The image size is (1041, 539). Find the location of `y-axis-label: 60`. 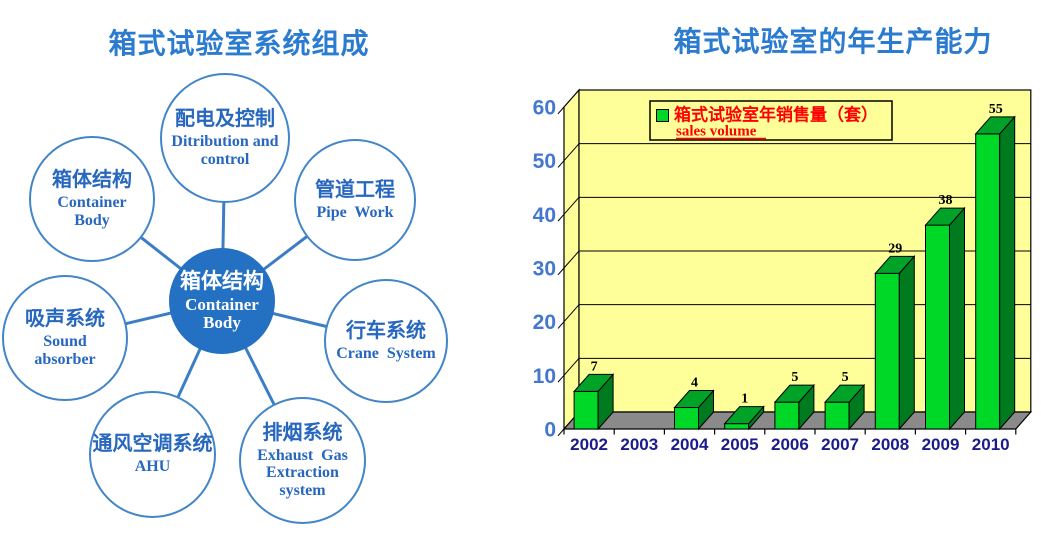

y-axis-label: 60 is located at coordinates (544, 108).